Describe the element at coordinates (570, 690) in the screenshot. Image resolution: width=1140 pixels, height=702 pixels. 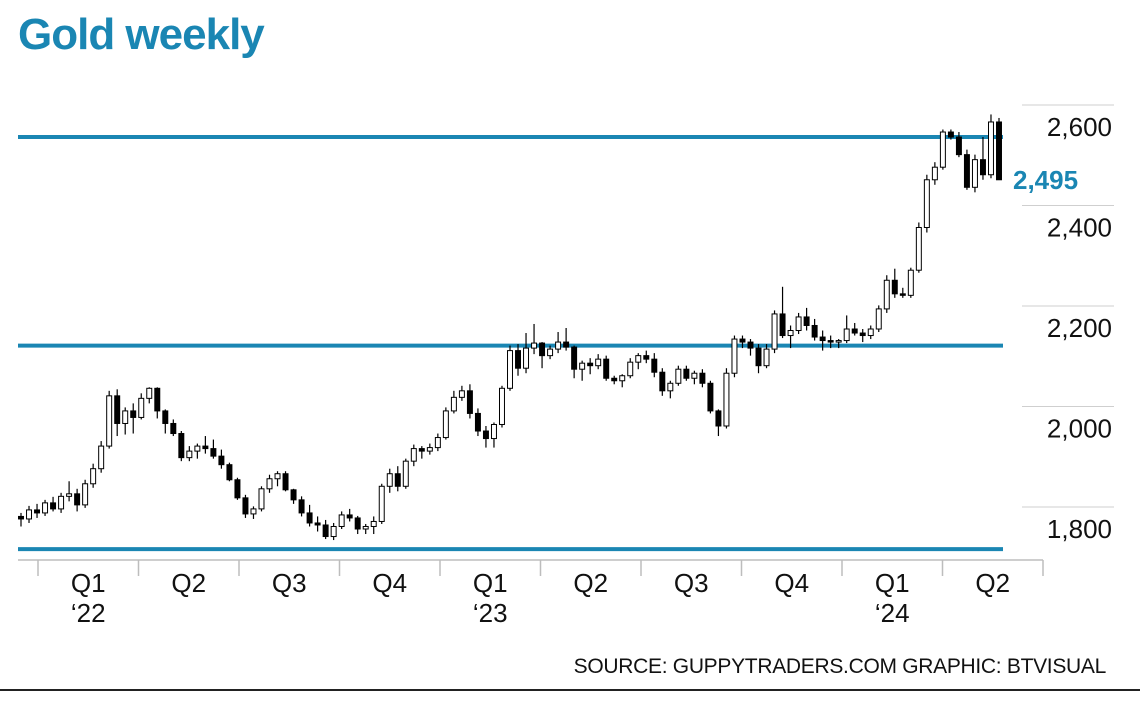
I see `bottom-rule` at that location.